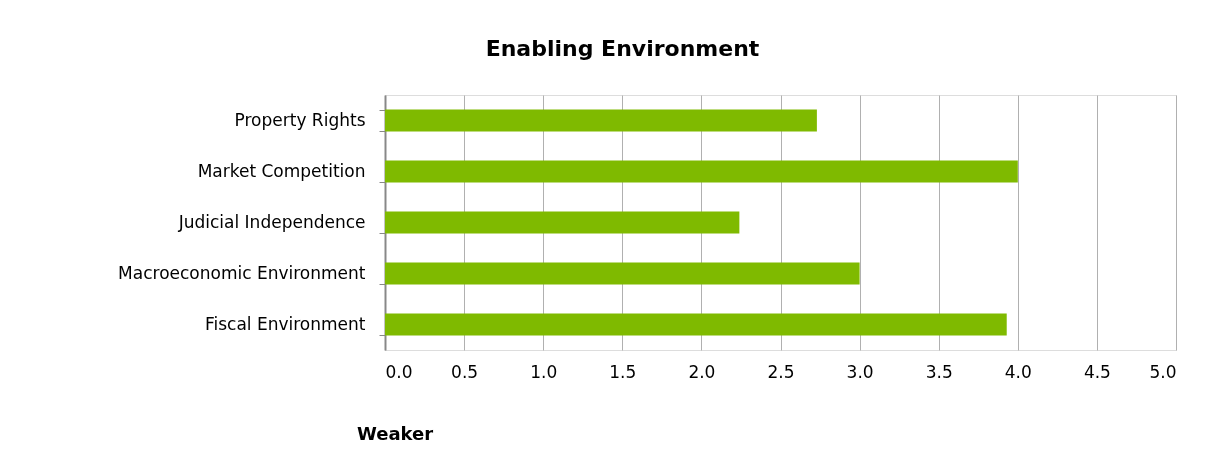 This screenshot has width=1215, height=459. I want to click on x-tick-label: 2.0, so click(702, 371).